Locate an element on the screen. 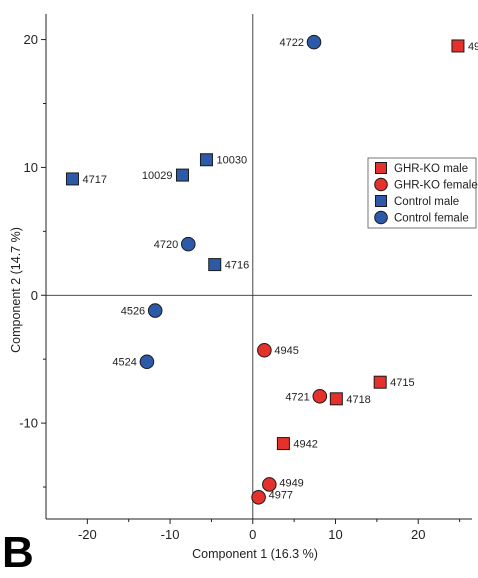 The width and height of the screenshot is (478, 578). y-axis-title: Component 2 (14.7 %) is located at coordinates (16, 290).